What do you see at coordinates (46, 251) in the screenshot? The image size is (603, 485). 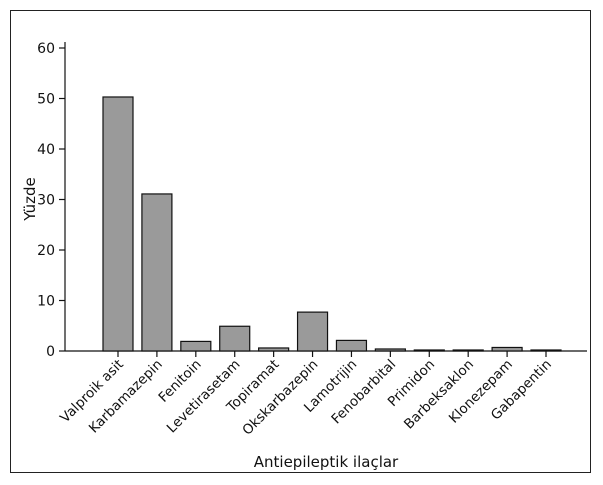 I see `y-tick-label: 20` at bounding box center [46, 251].